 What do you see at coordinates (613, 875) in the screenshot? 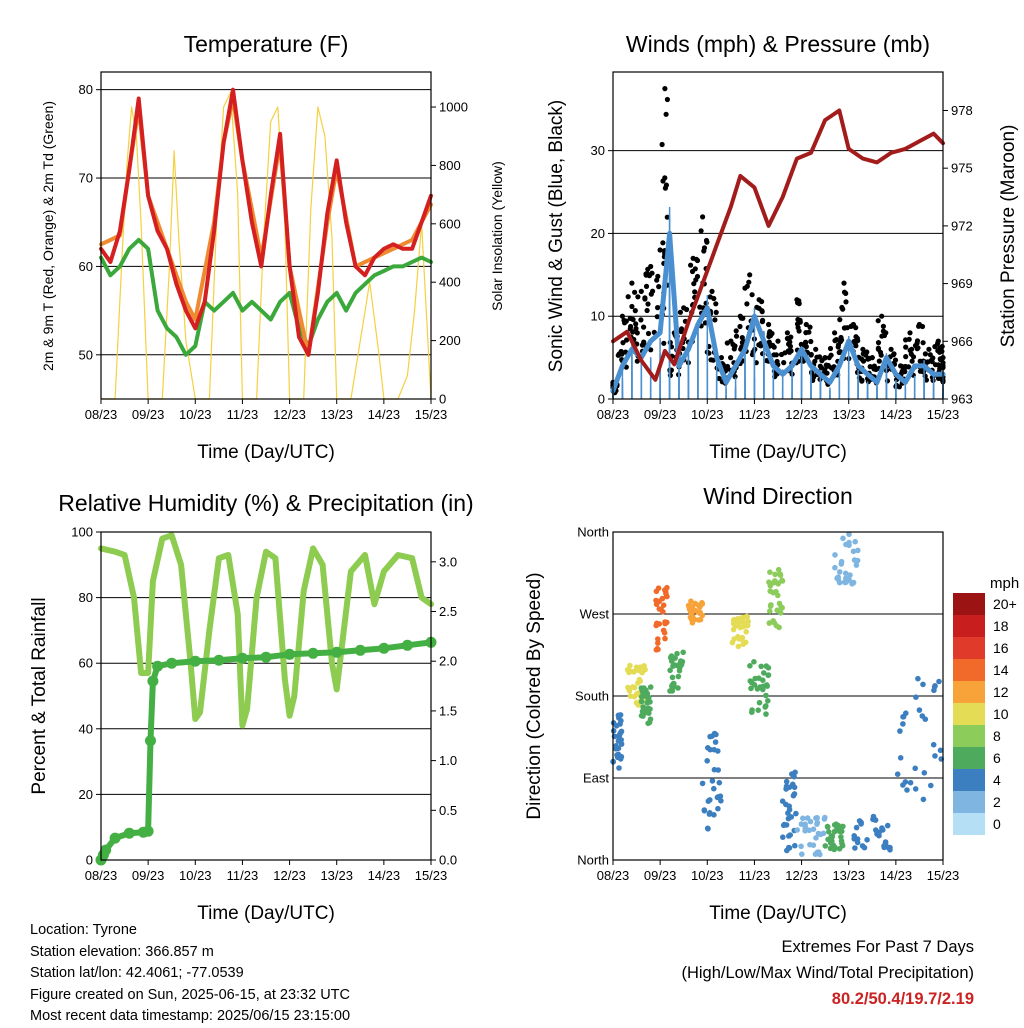
I see `x-tick-label: 08/23` at bounding box center [613, 875].